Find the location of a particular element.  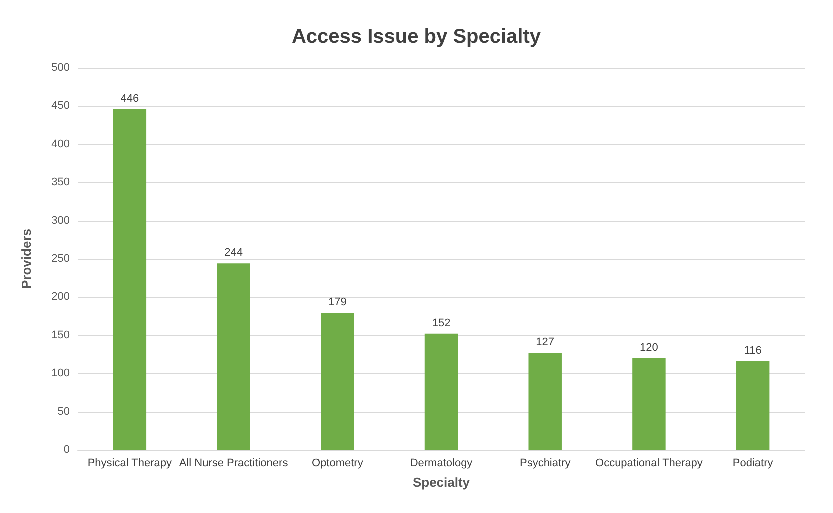

y-tick-label: 450 is located at coordinates (61, 106).